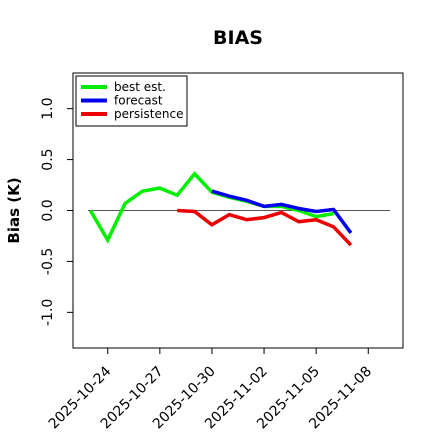 This screenshot has height=440, width=440. Describe the element at coordinates (282, 211) in the screenshot. I see `series-line-forecast` at that location.